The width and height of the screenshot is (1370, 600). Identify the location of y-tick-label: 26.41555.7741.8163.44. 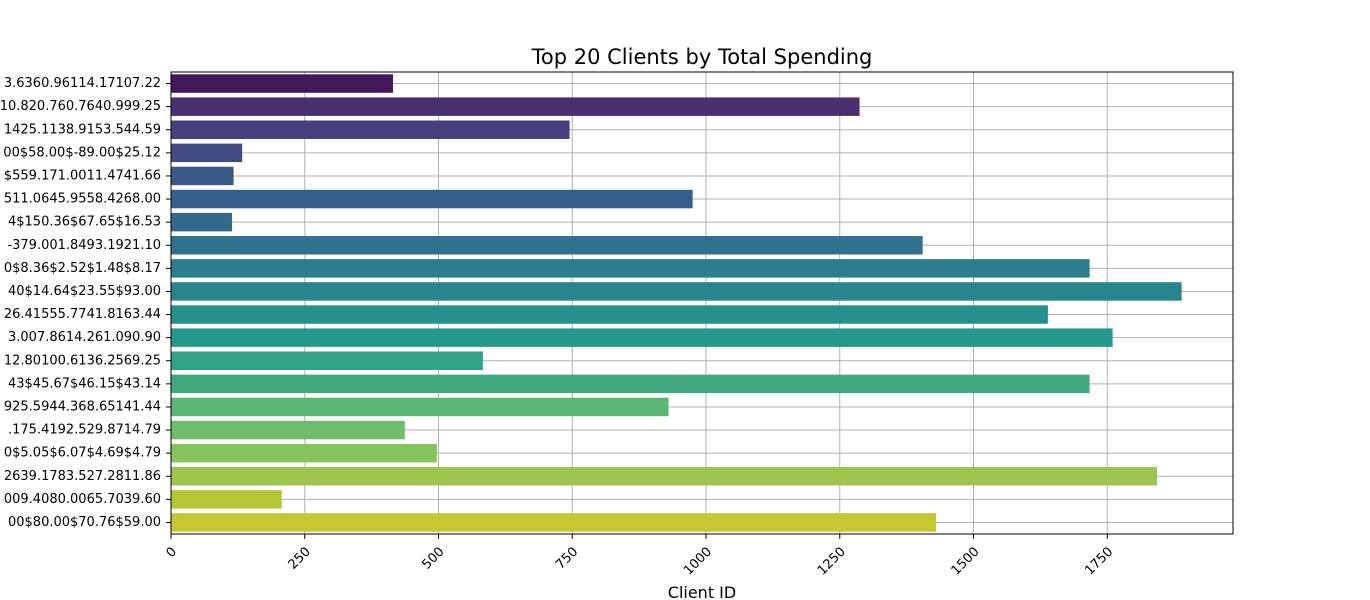
(82, 314).